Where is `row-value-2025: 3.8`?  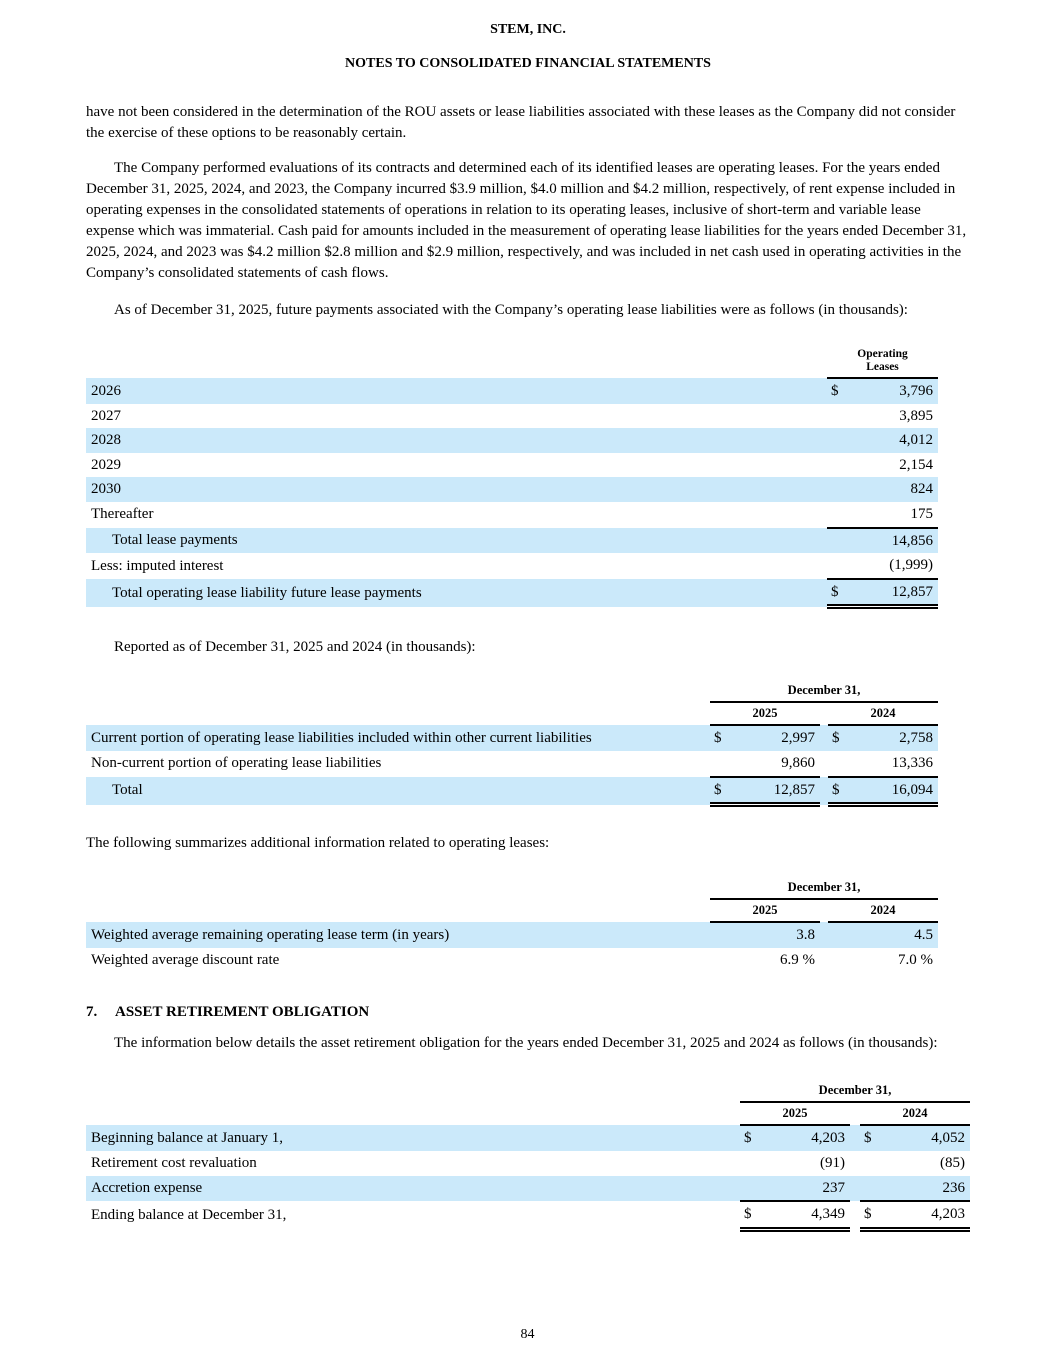
row-value-2025: 3.8 is located at coordinates (776, 935).